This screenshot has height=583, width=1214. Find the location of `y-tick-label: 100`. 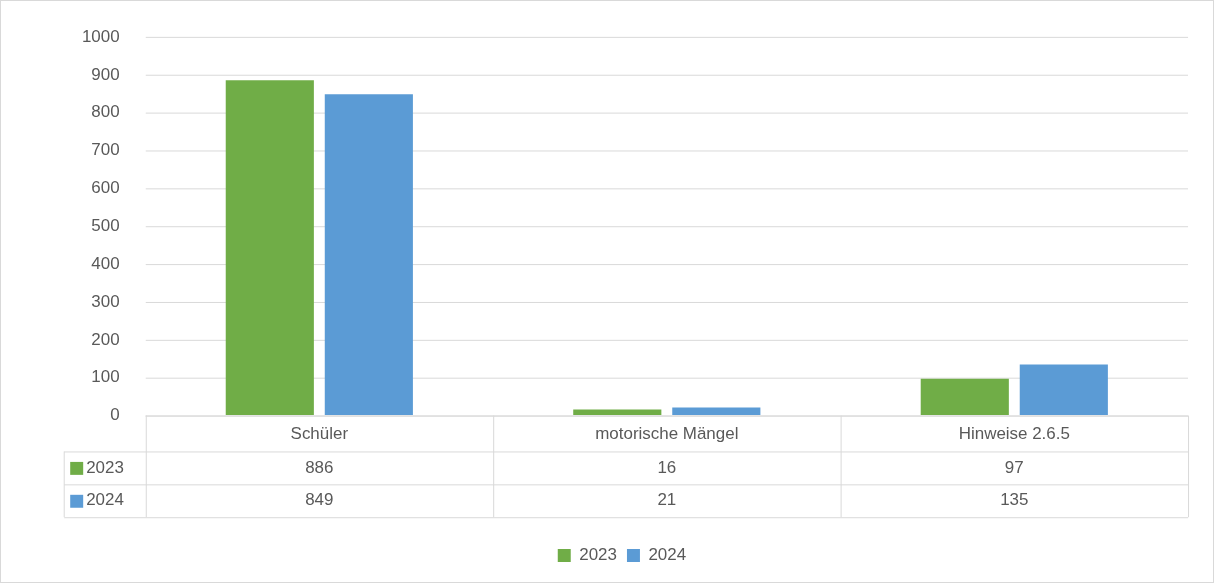

y-tick-label: 100 is located at coordinates (105, 377).